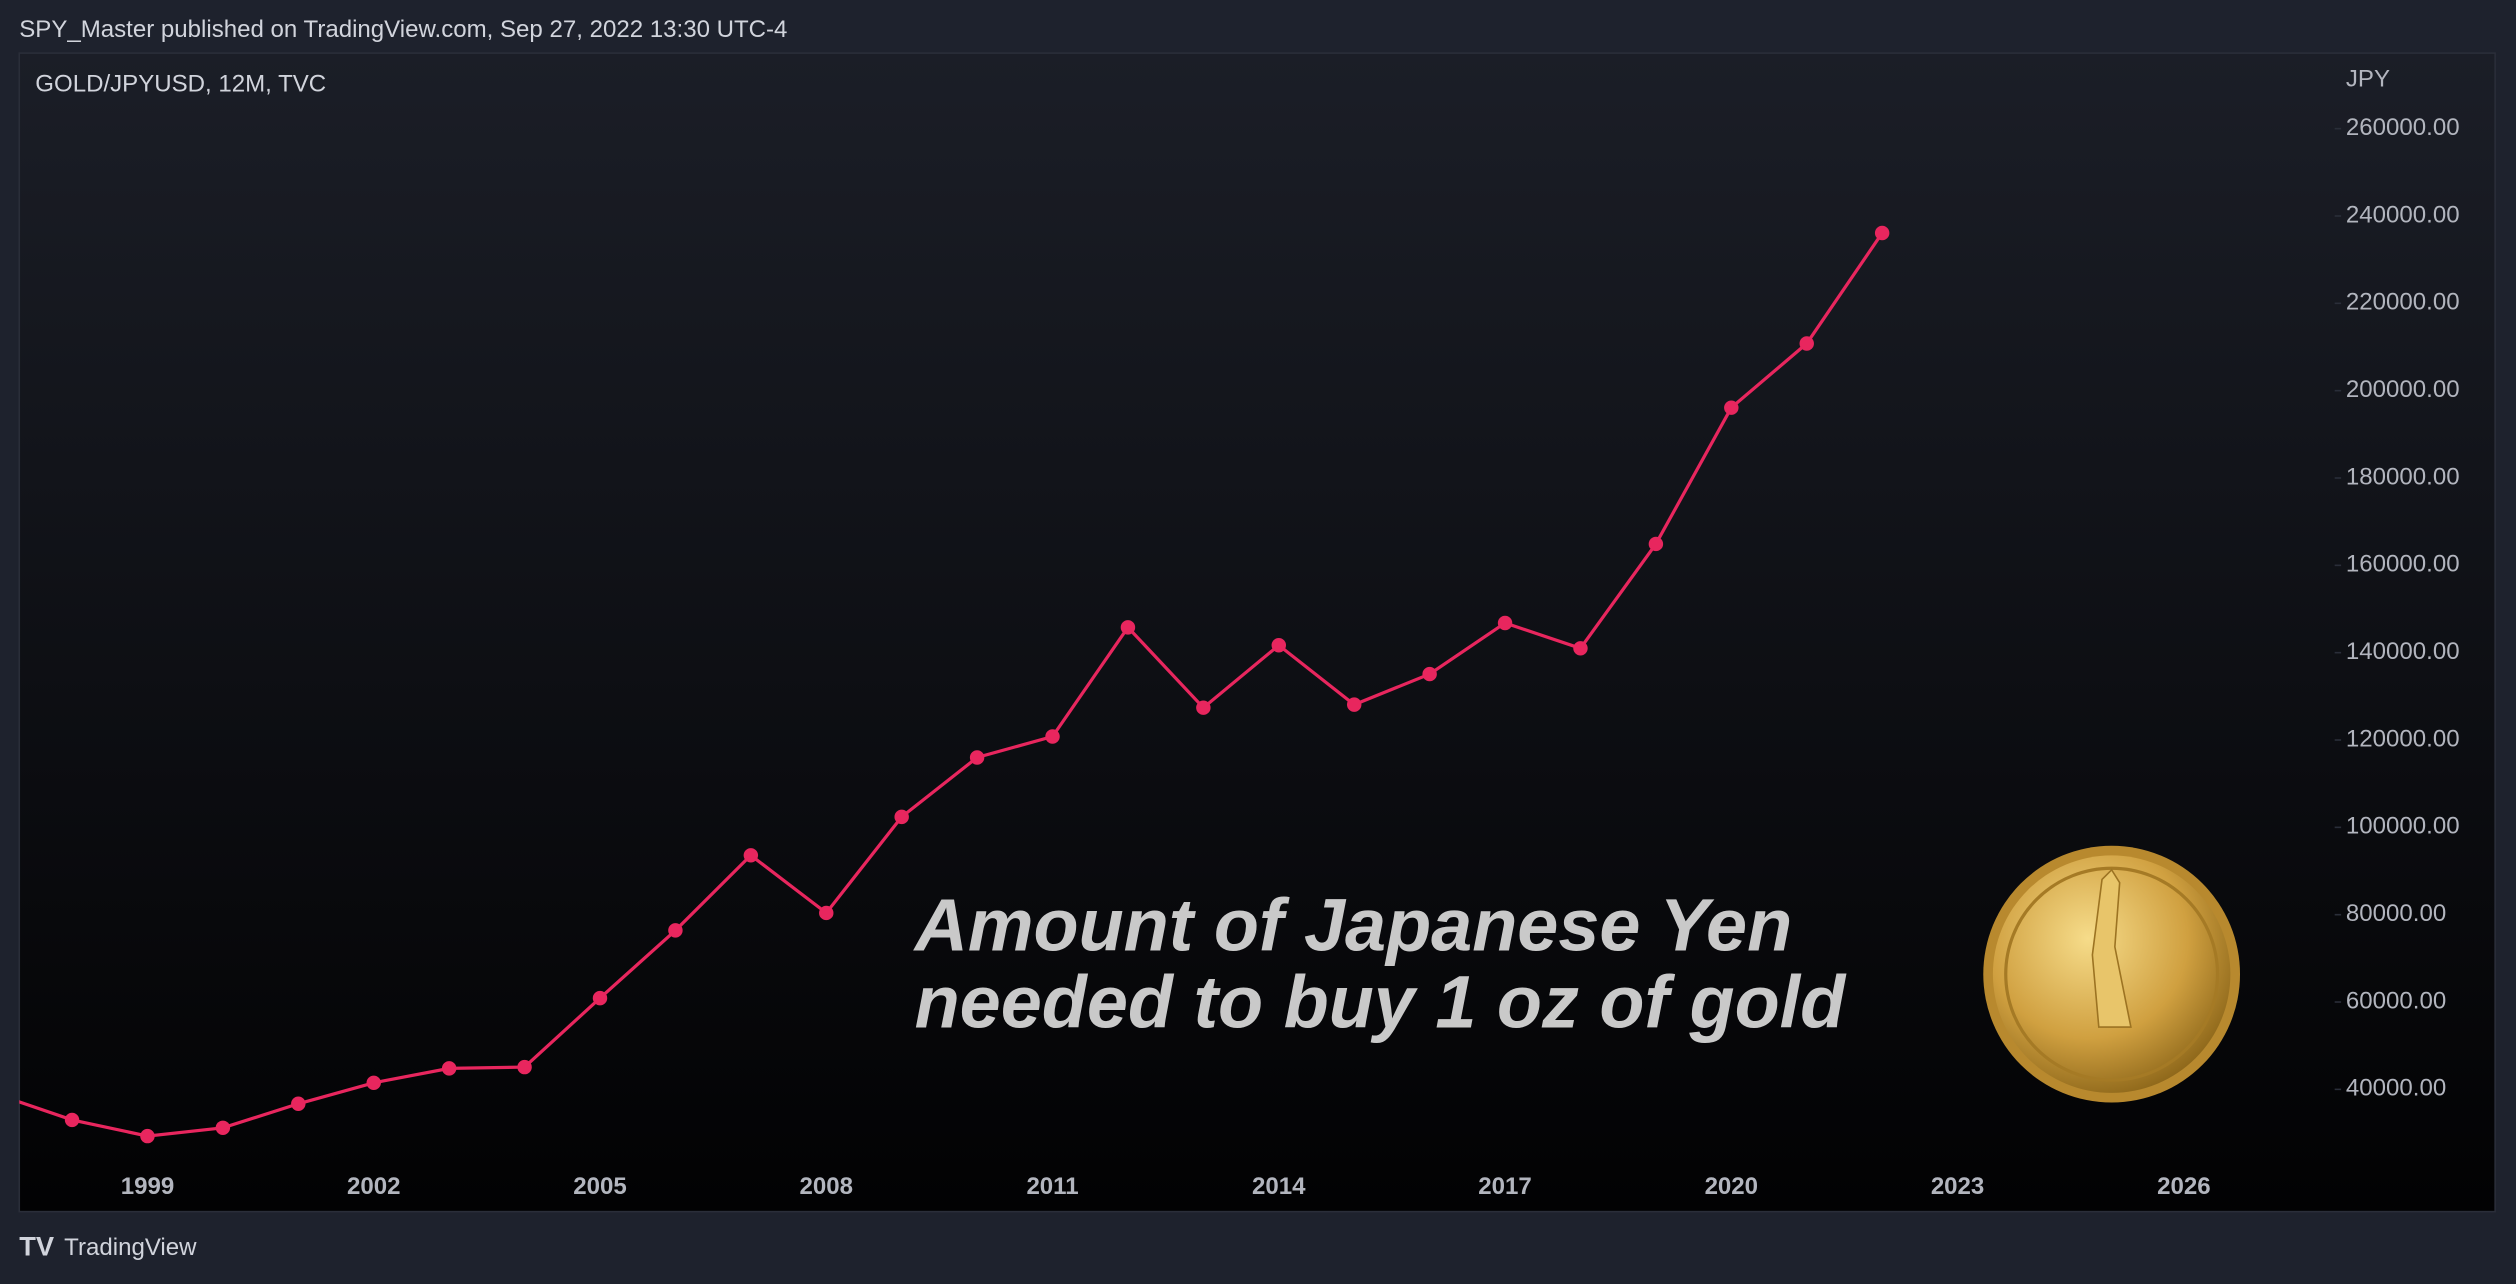 The width and height of the screenshot is (2516, 1284). I want to click on symbol-label: GOLD/JPYUSD, 12M, TVC, so click(180, 84).